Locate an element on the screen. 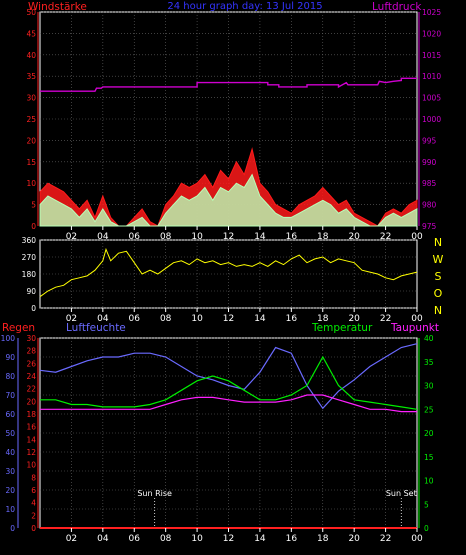 Image resolution: width=466 pixels, height=555 pixels. rain-tick-label: 30 is located at coordinates (31, 338).